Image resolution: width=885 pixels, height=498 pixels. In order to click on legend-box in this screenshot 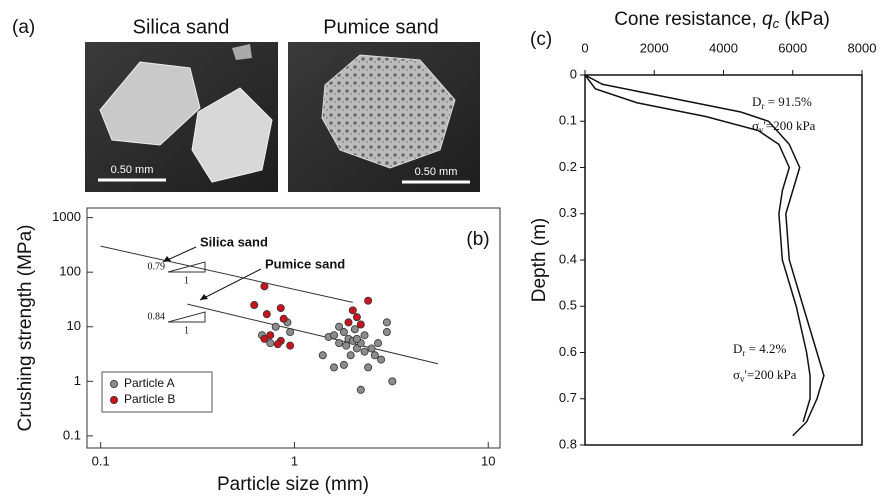, I will do `click(157, 392)`.